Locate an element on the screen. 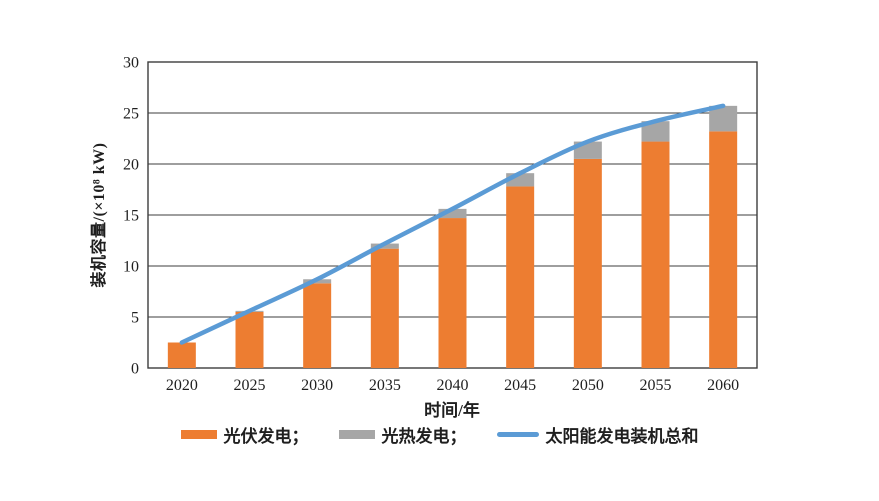 The image size is (879, 501). legend: 光伏发电； 光热发电； 太阳能发电装机总和 is located at coordinates (439, 434).